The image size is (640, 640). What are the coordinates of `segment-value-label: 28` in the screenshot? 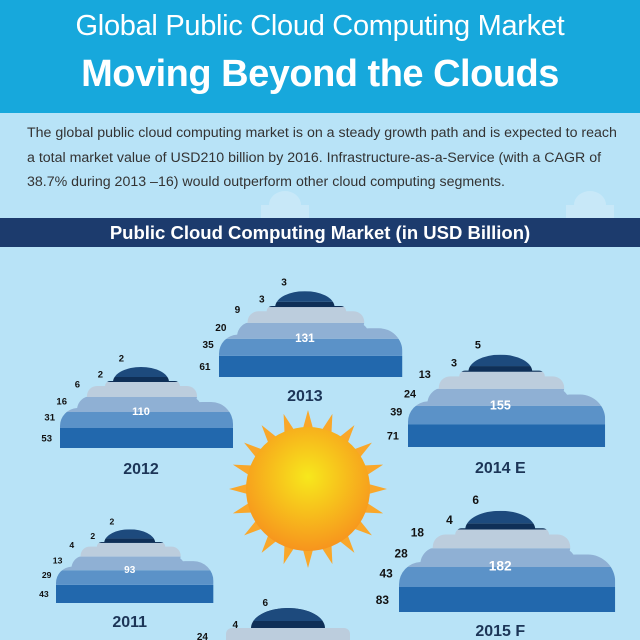 It's located at (402, 554).